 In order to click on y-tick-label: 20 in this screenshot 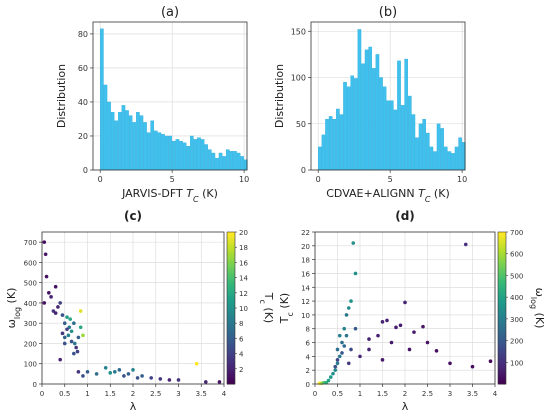, I will do `click(83, 136)`.